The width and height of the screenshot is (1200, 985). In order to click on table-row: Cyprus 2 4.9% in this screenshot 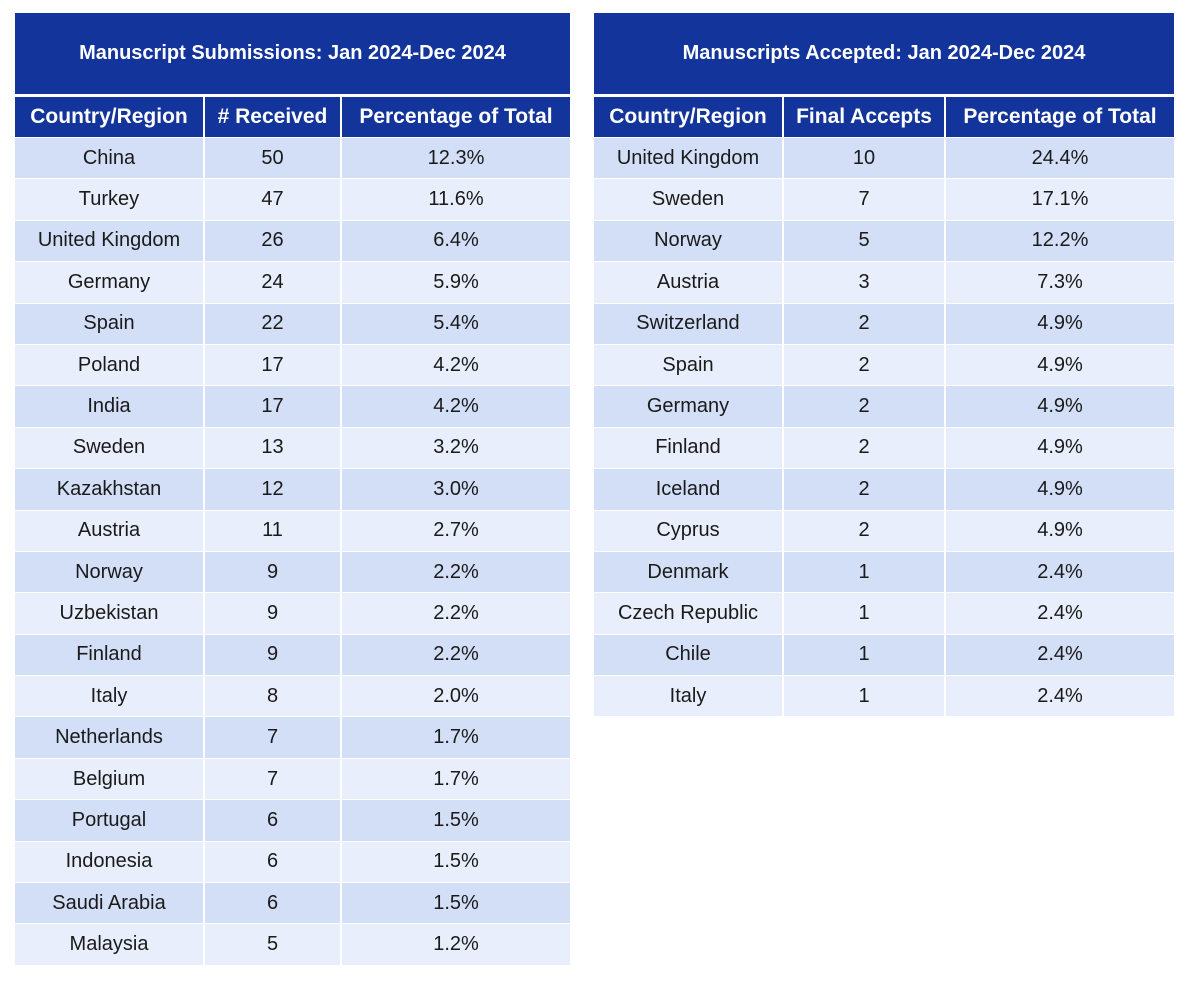, I will do `click(884, 530)`.